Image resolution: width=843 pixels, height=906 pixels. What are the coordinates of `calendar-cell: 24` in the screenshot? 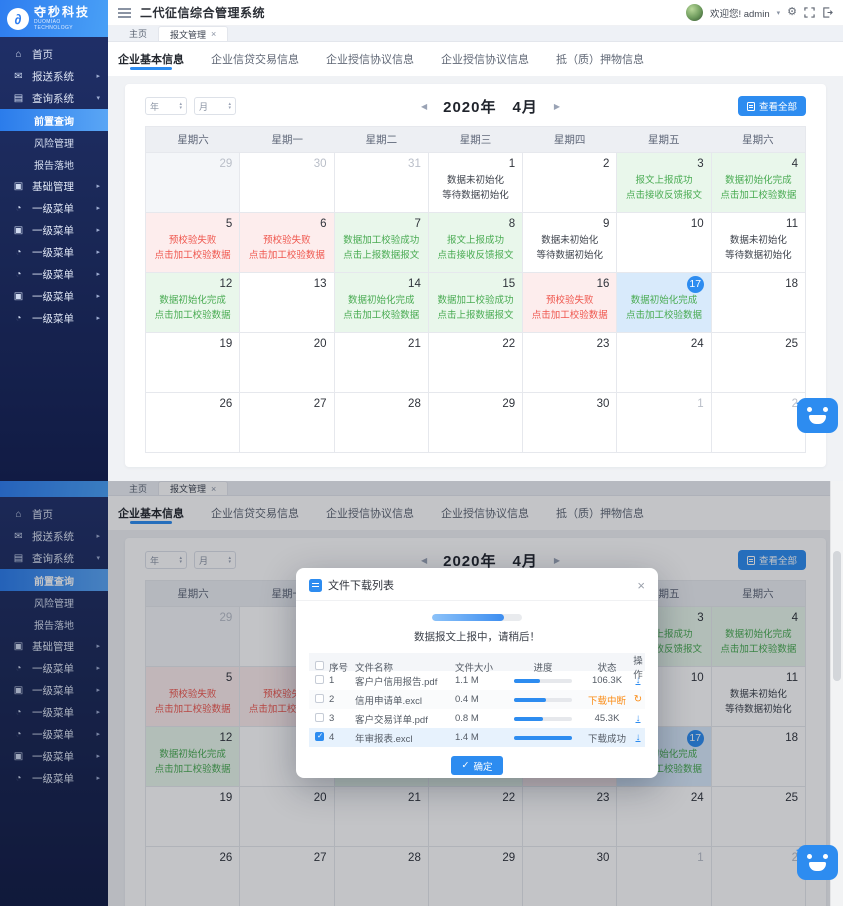 It's located at (664, 817).